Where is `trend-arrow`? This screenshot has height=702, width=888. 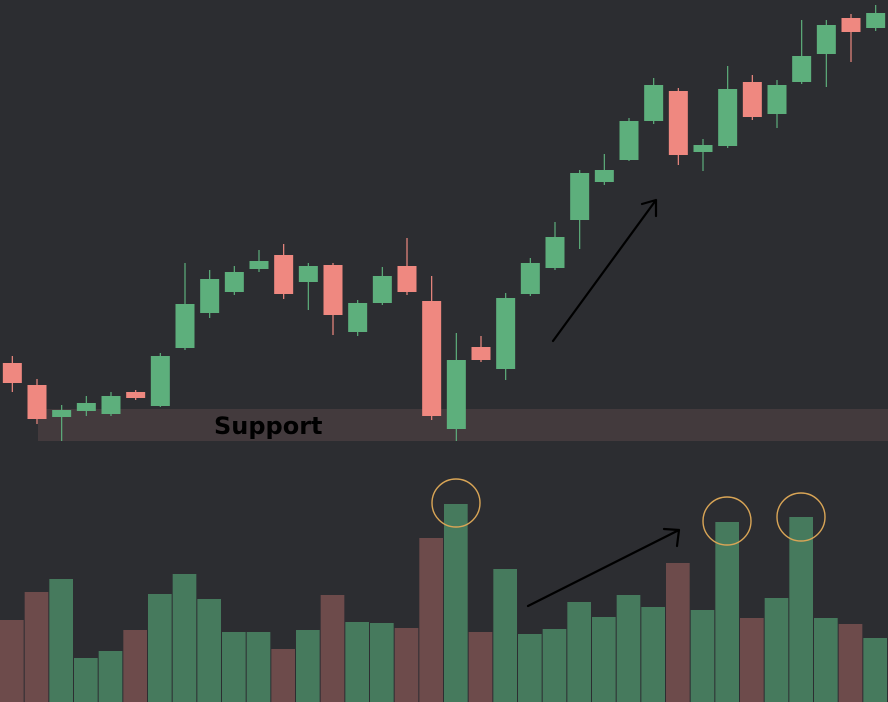 trend-arrow is located at coordinates (604, 270).